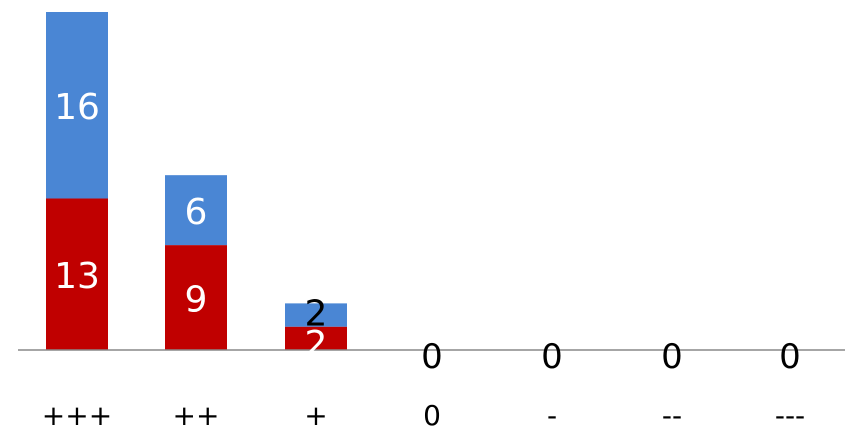 Image resolution: width=845 pixels, height=434 pixels. I want to click on x-tick-label: +++, so click(77, 415).